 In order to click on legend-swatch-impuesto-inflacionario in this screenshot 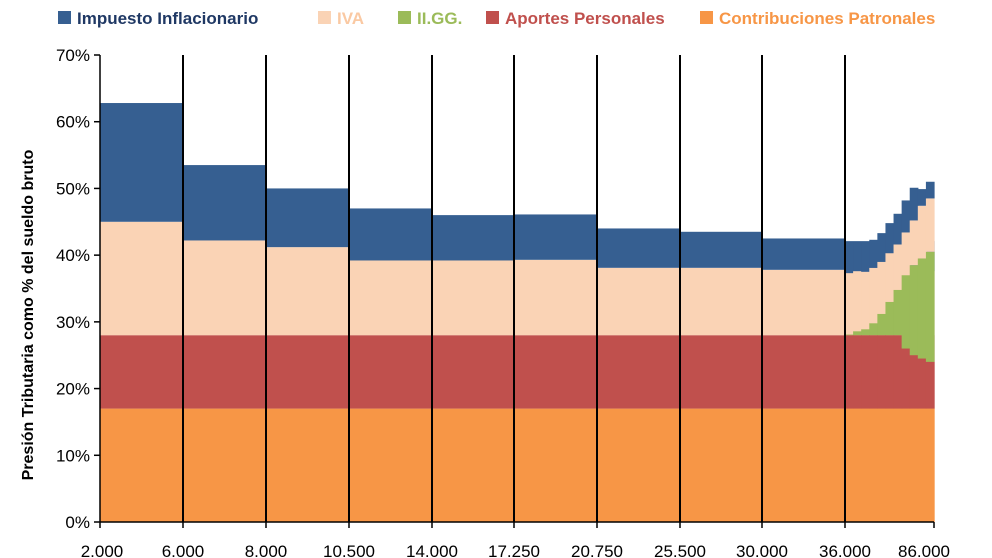, I will do `click(64, 17)`.